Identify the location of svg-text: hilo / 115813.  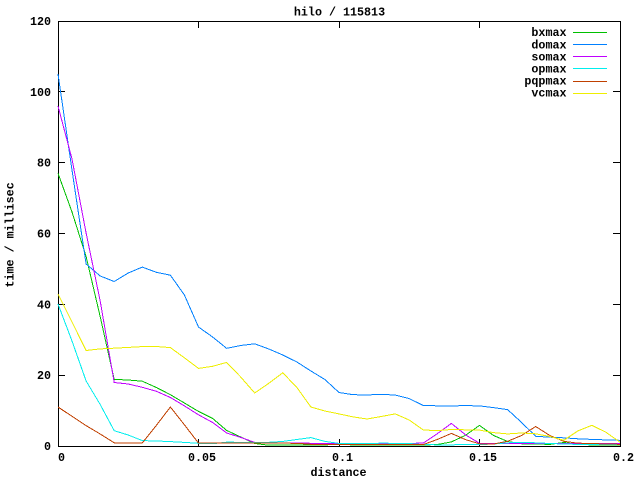
(339, 13).